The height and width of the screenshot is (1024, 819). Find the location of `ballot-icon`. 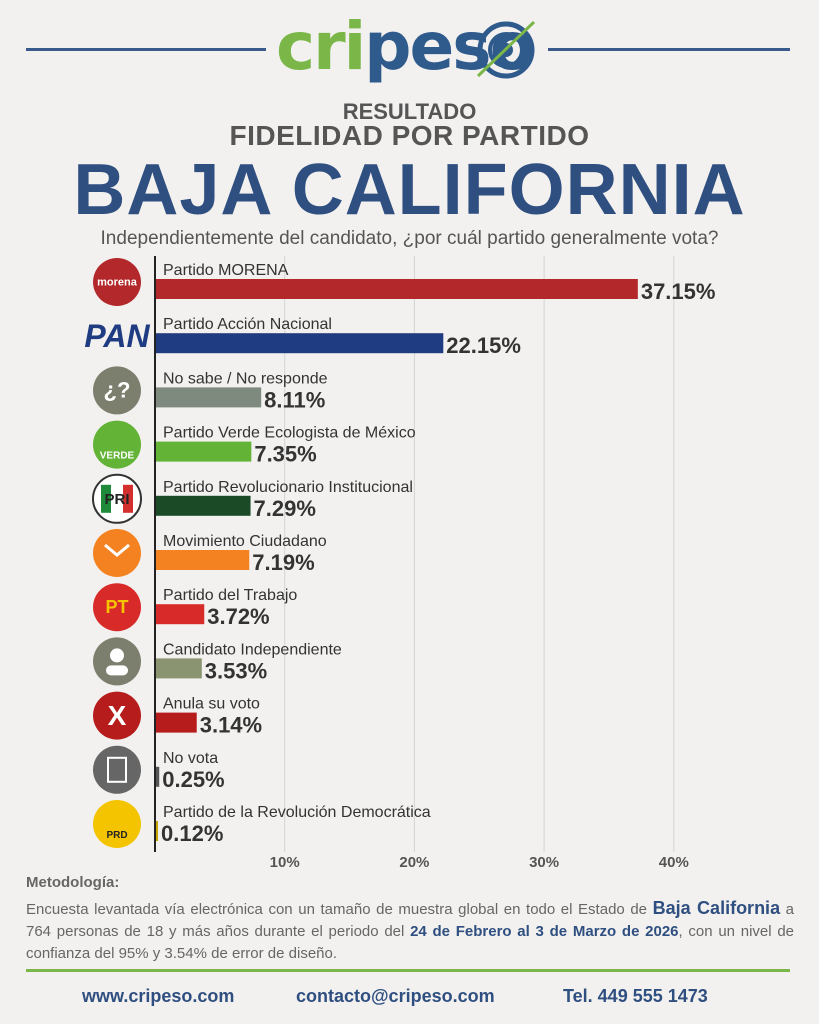

ballot-icon is located at coordinates (117, 769).